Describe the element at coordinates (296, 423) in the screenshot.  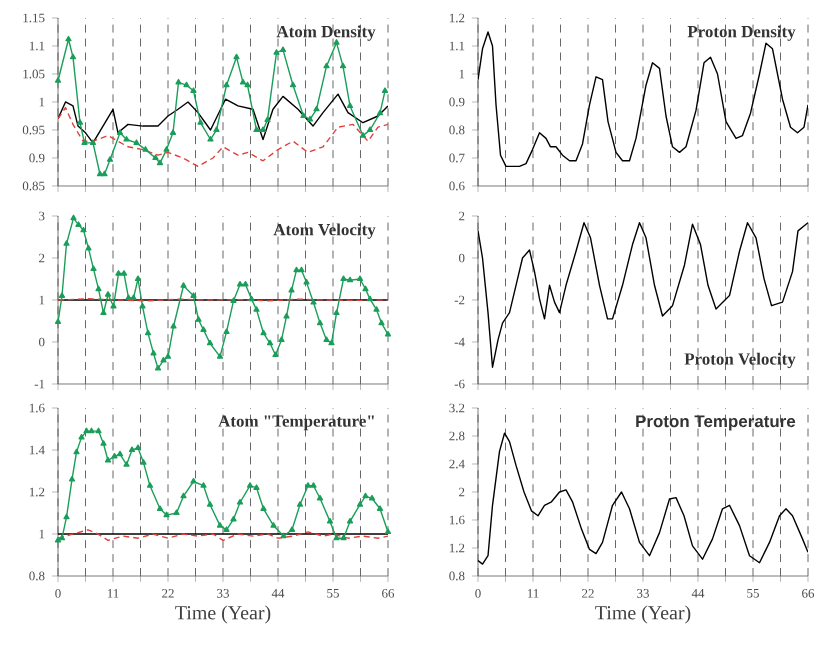
I see `chart-title: Atom "Temperature"` at that location.